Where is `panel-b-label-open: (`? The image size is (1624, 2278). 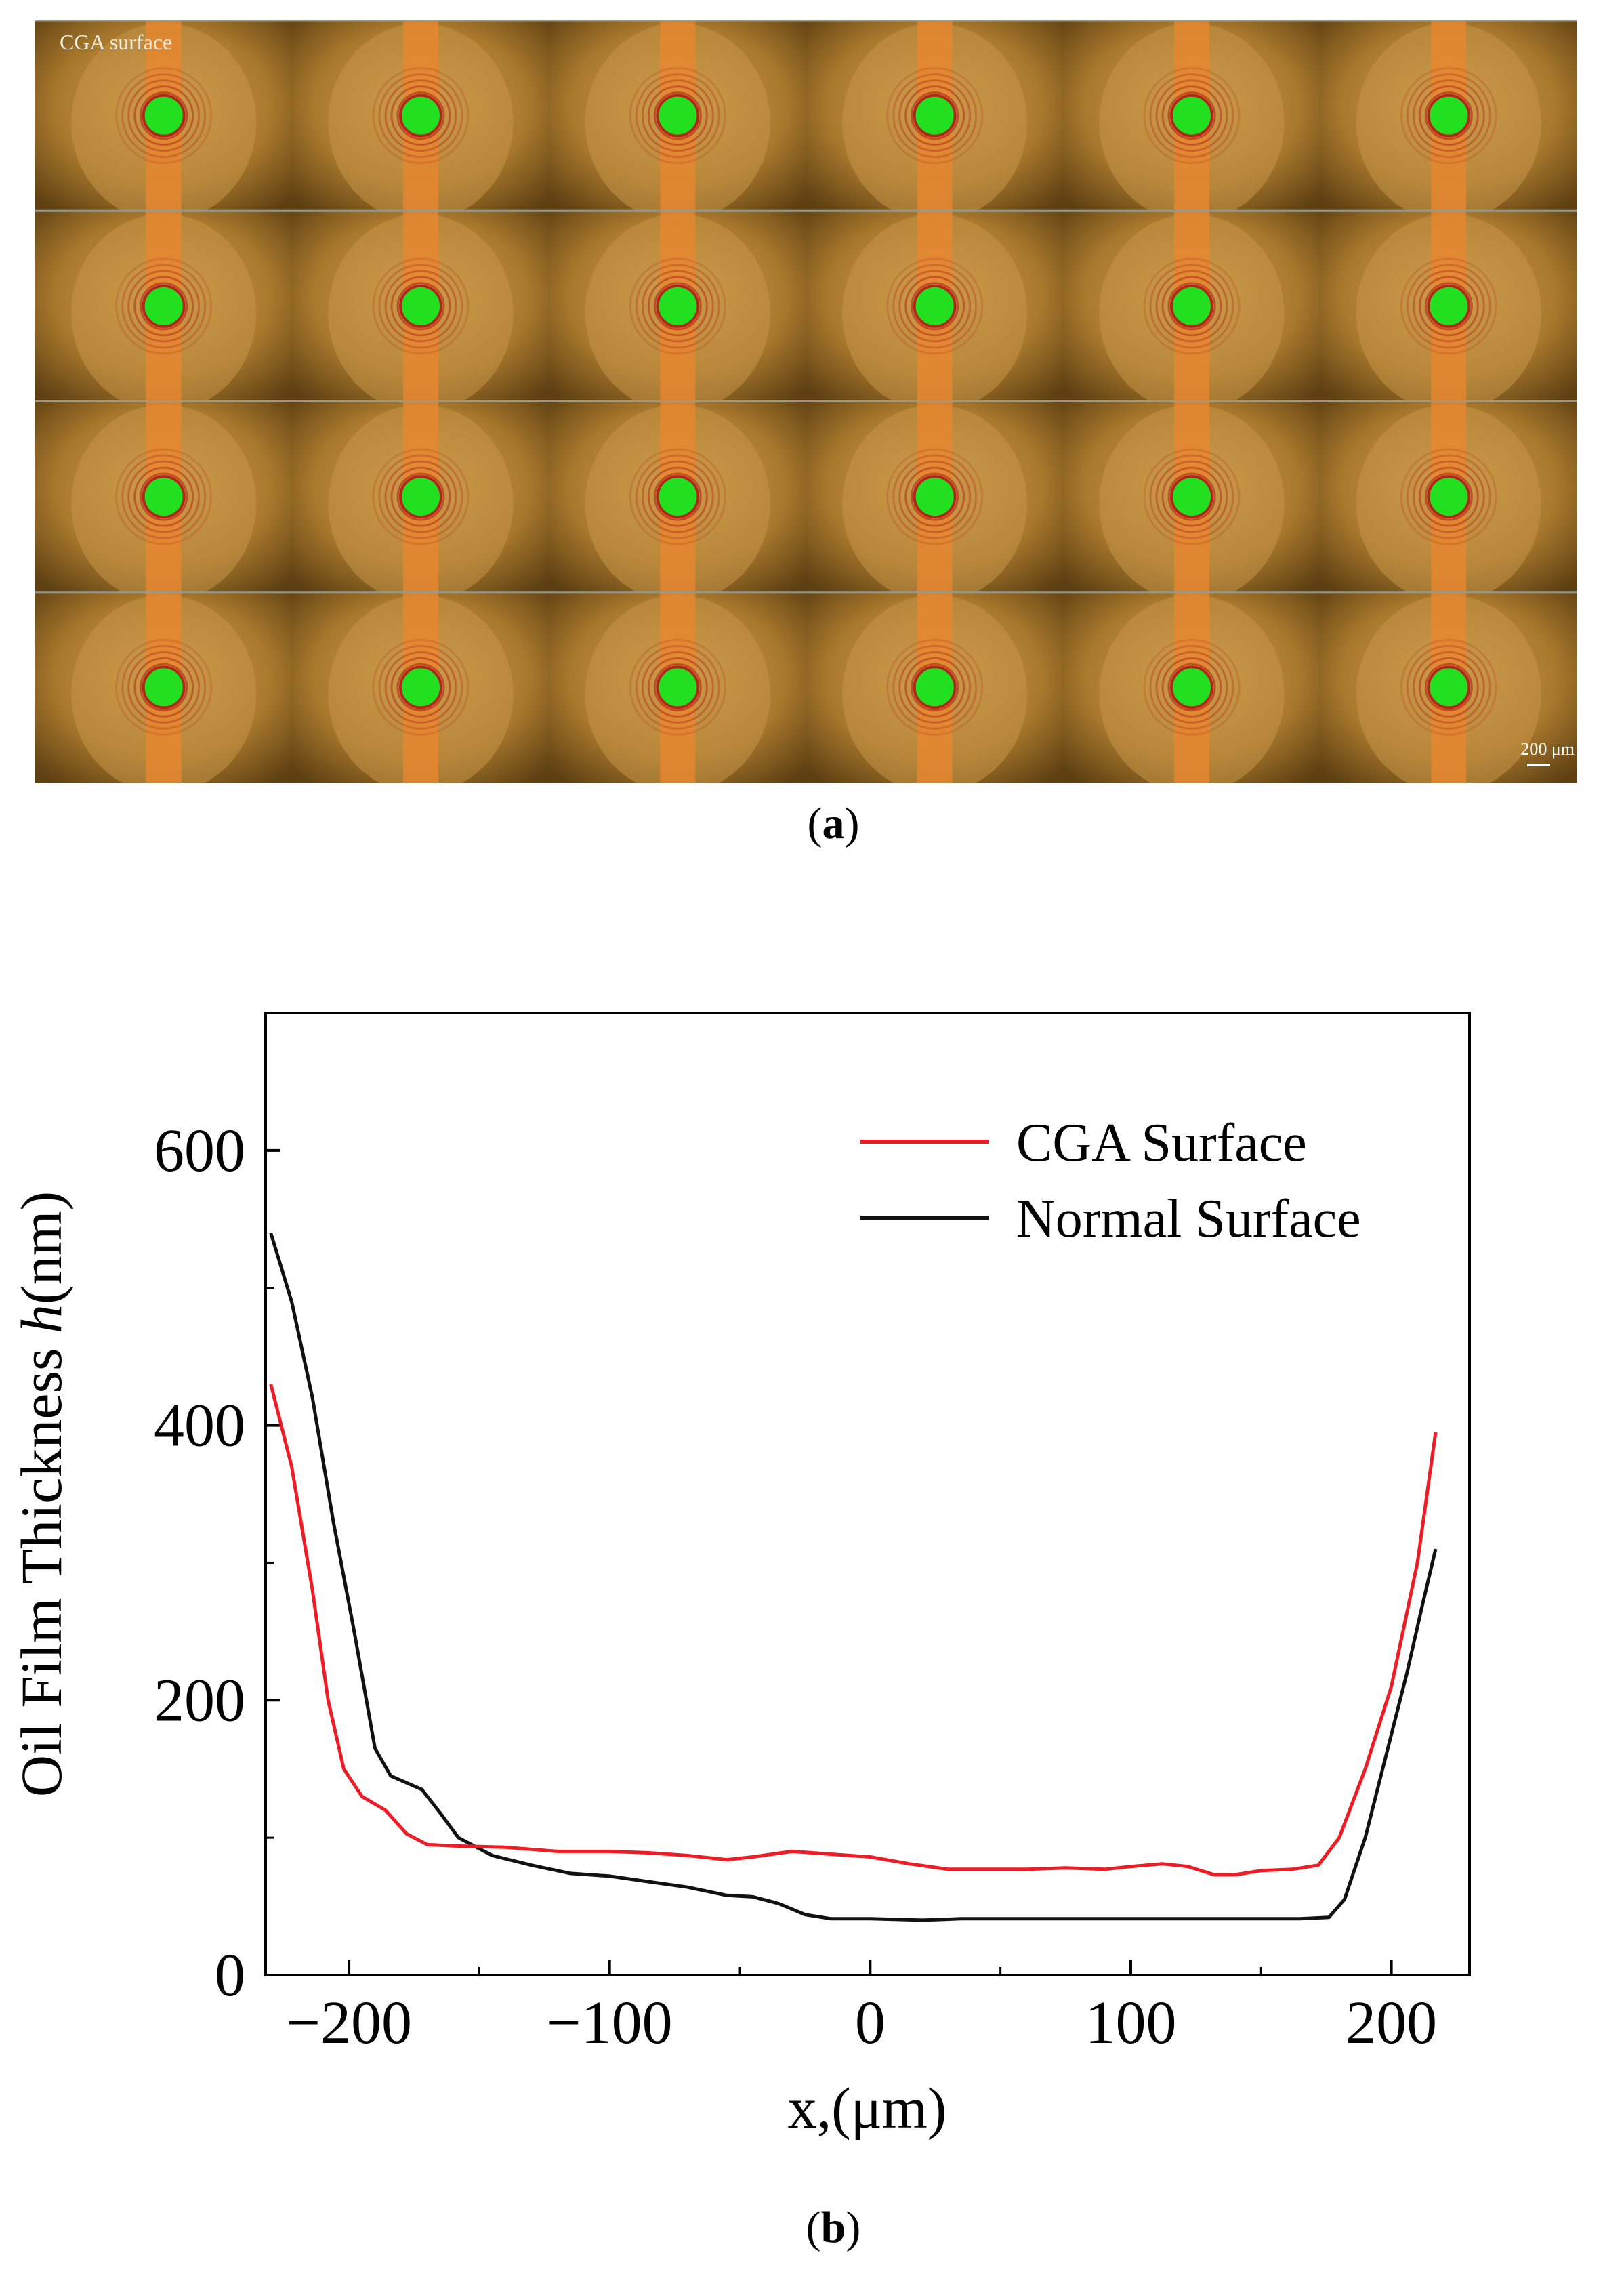
panel-b-label-open: ( is located at coordinates (813, 2227).